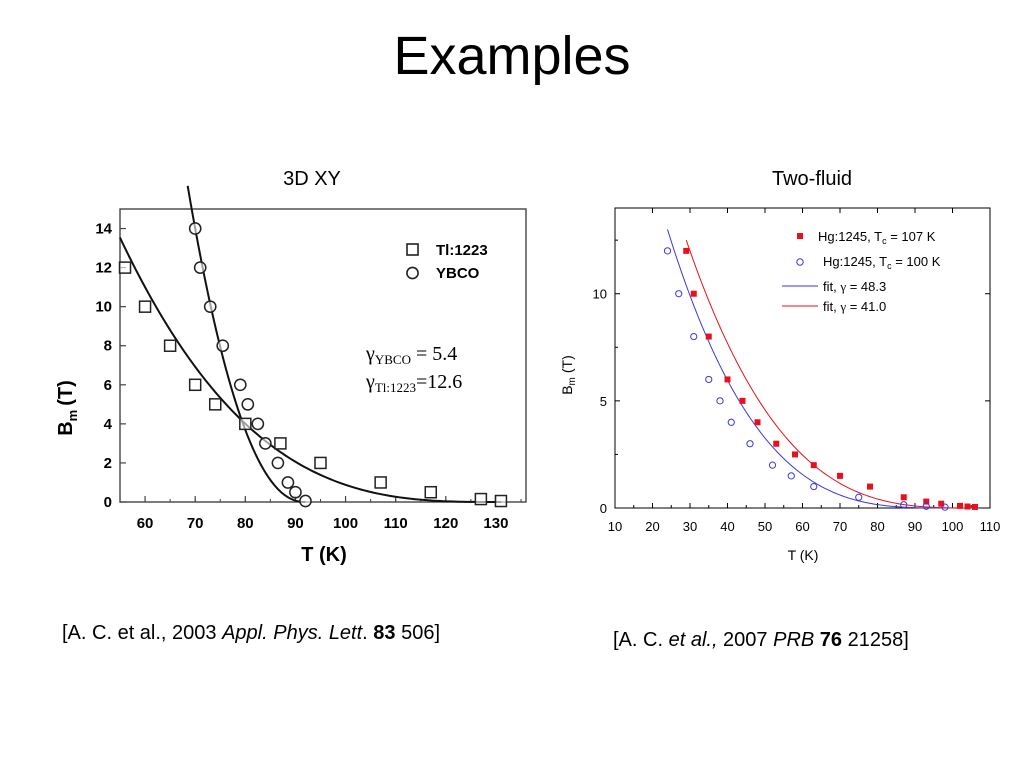  Describe the element at coordinates (246, 344) in the screenshot. I see `fit-curve-ybco` at that location.